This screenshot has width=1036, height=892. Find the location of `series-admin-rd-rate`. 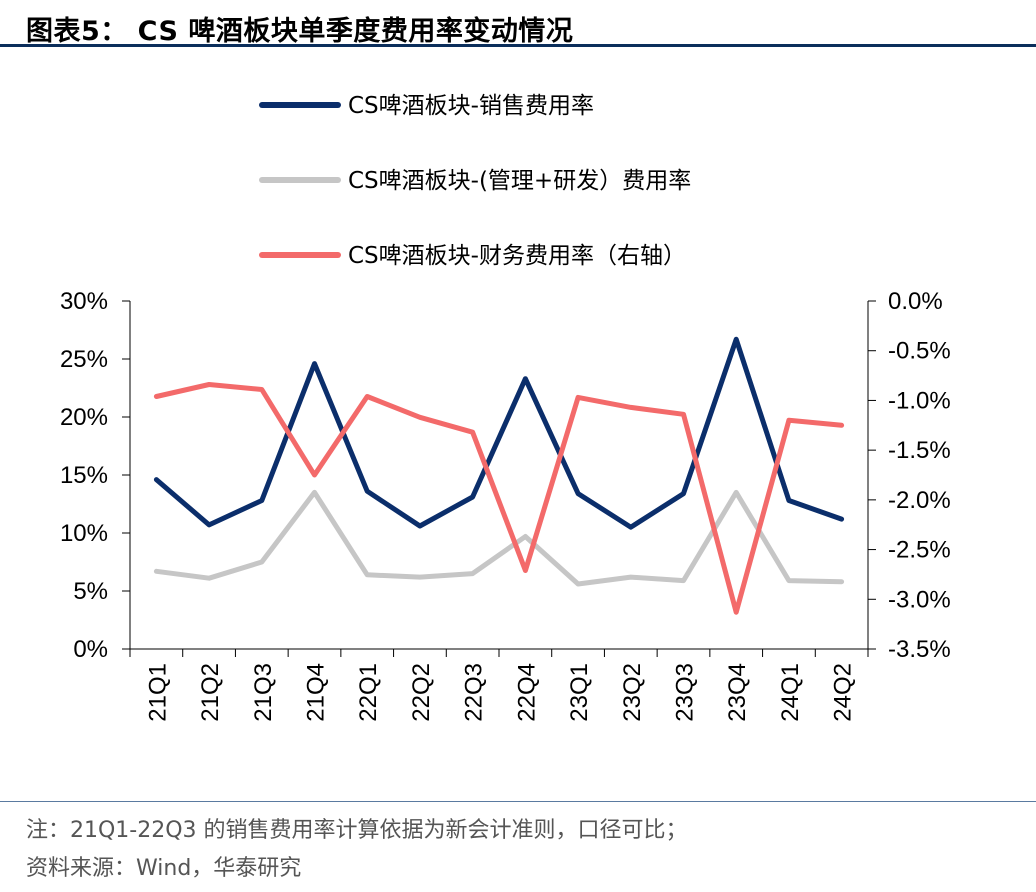

series-admin-rd-rate is located at coordinates (499, 538).